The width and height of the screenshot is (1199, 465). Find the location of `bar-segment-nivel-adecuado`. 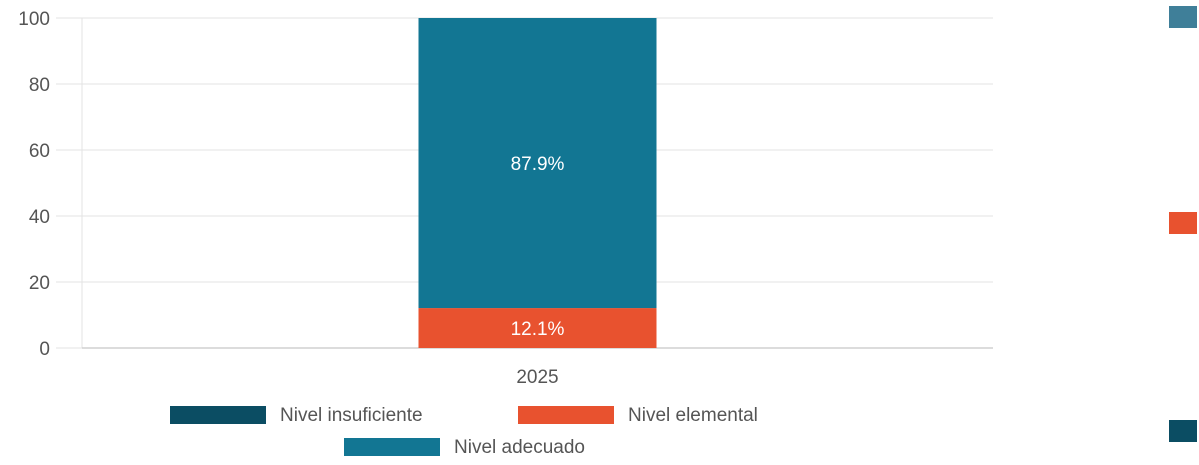

bar-segment-nivel-adecuado is located at coordinates (537, 163).